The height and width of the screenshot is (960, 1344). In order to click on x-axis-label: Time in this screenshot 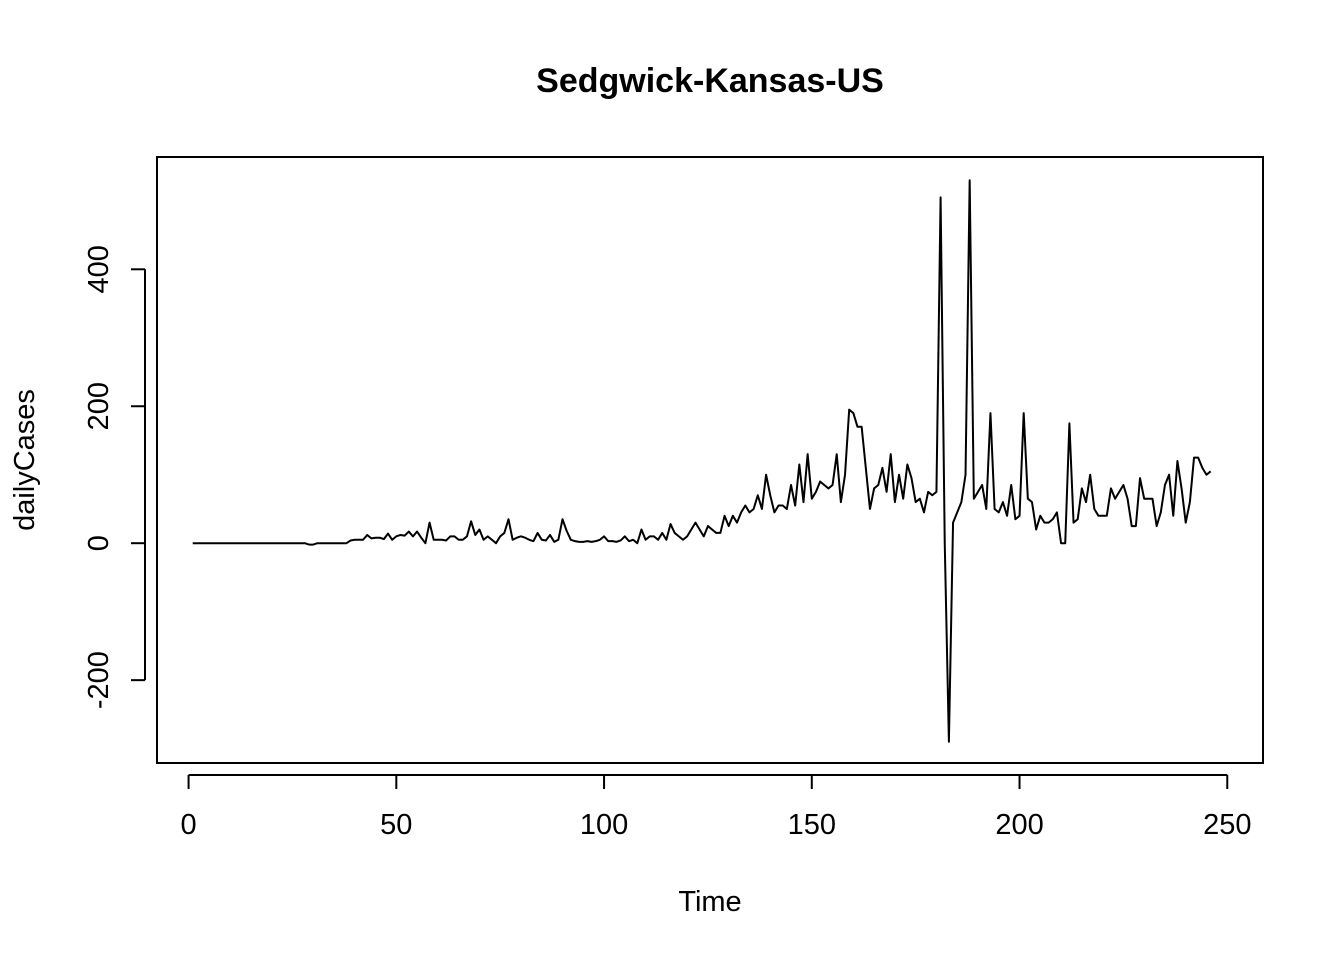, I will do `click(709, 902)`.